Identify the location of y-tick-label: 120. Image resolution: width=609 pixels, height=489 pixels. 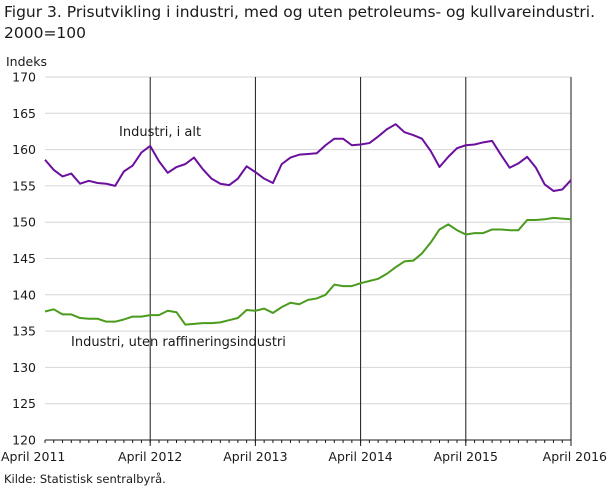
(24, 440).